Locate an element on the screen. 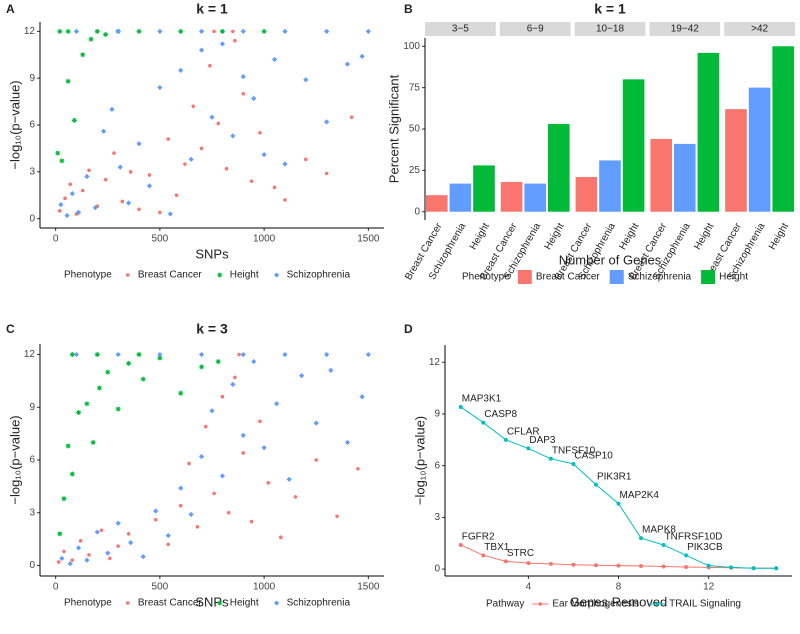  y-tick-label: 6 is located at coordinates (437, 465).